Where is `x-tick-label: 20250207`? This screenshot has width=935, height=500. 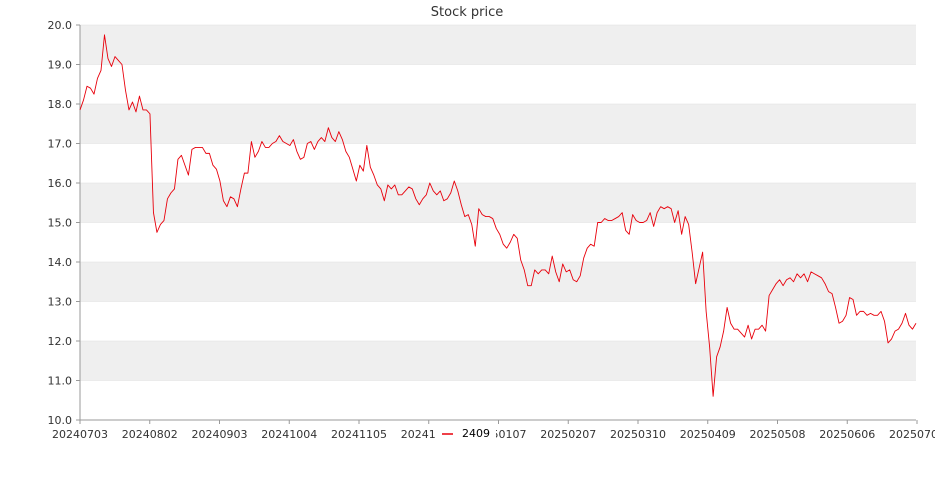
x-tick-label: 20250207 is located at coordinates (568, 434).